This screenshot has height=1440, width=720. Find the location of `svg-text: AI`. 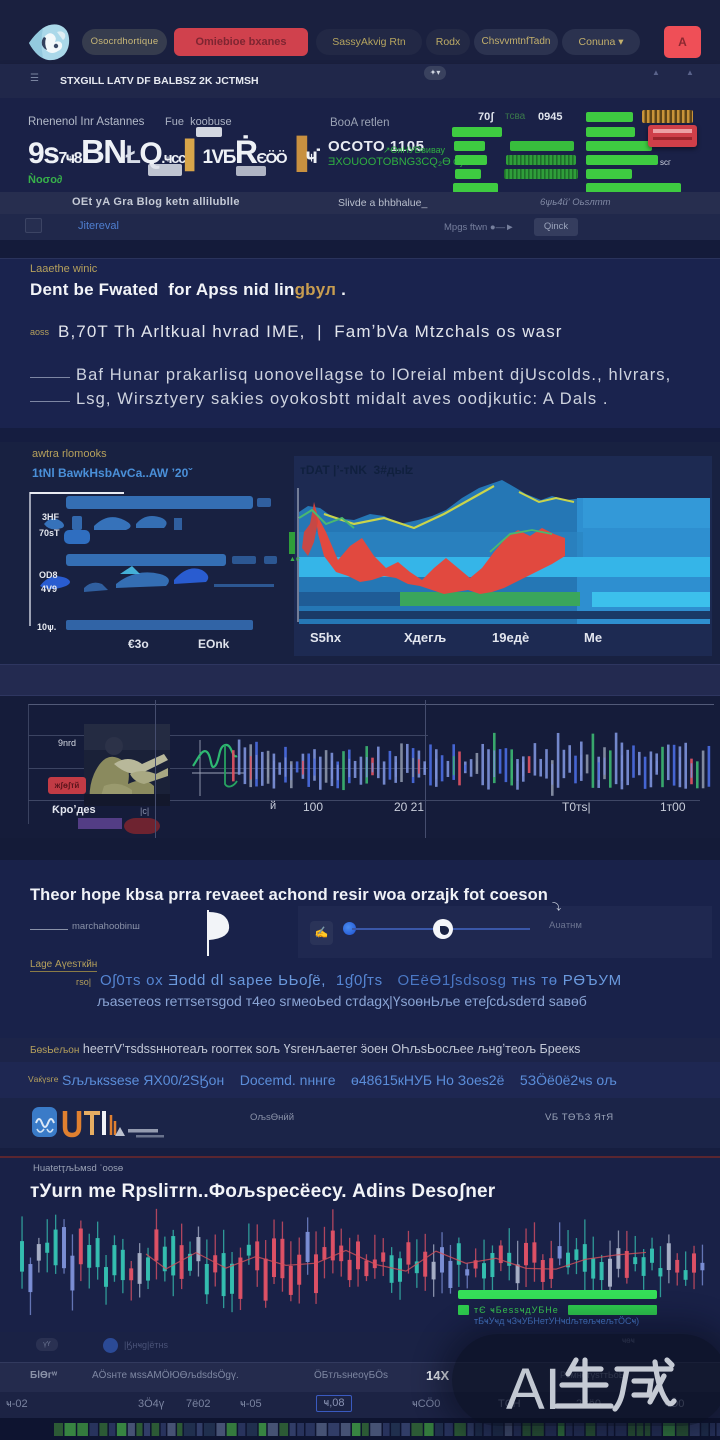

svg-text: AI is located at coordinates (533, 1389).